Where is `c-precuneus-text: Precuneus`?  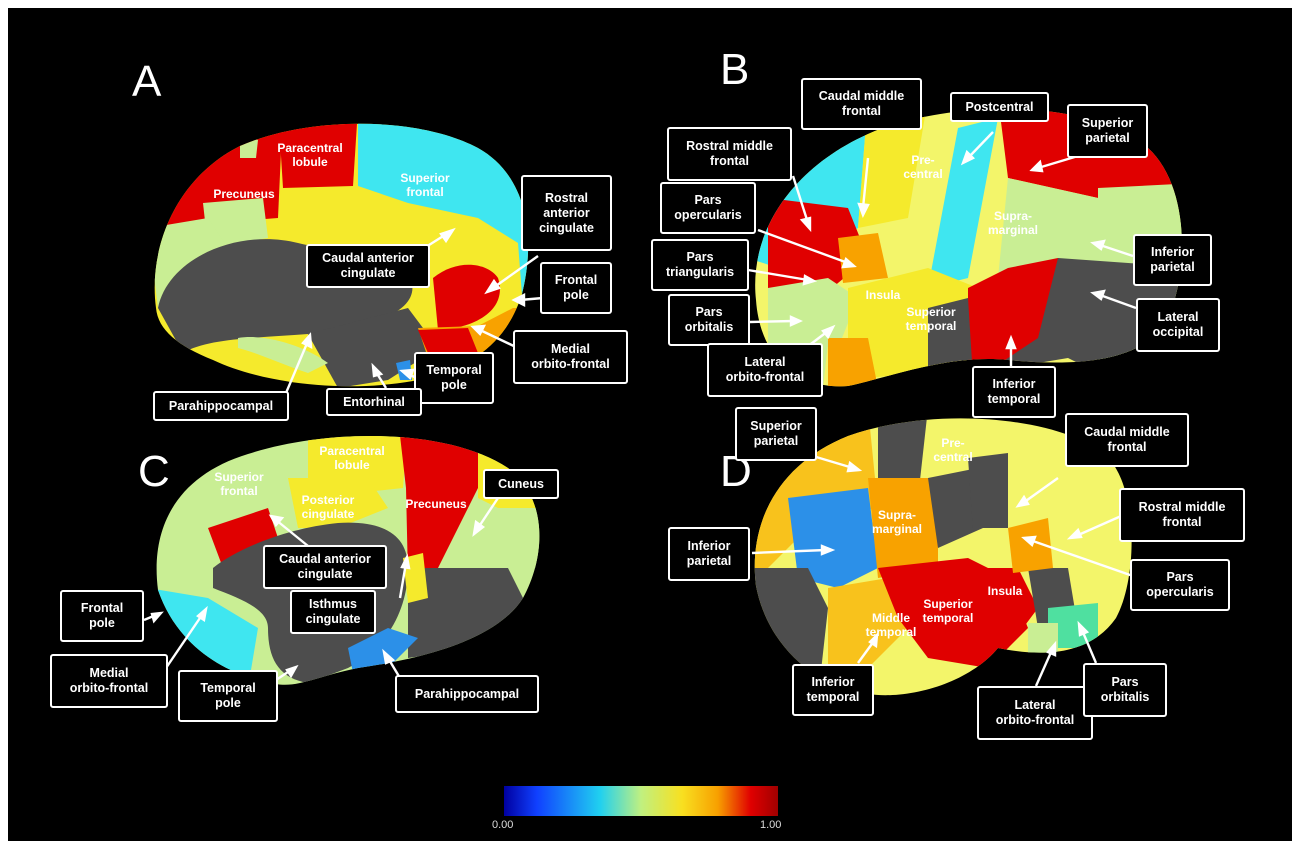 c-precuneus-text: Precuneus is located at coordinates (436, 504).